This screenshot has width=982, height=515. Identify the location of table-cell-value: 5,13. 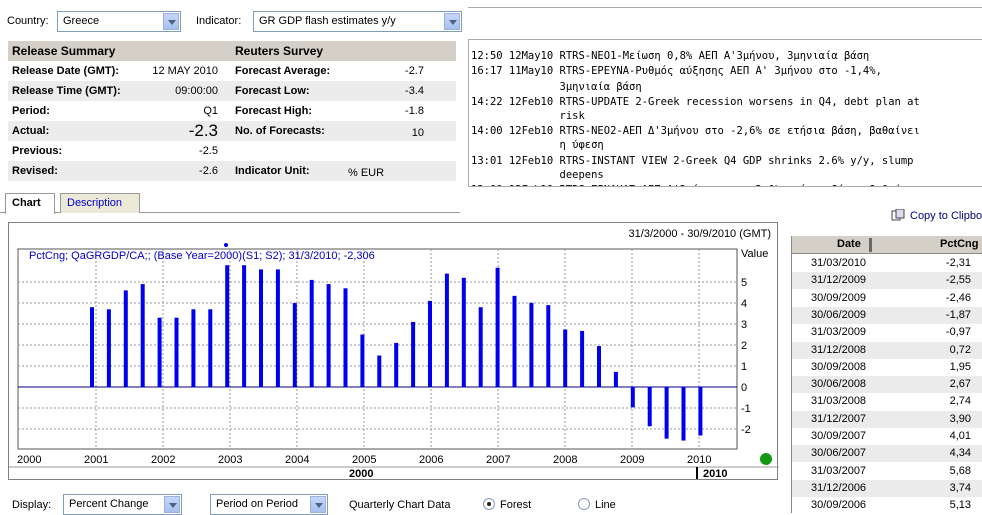
(960, 505).